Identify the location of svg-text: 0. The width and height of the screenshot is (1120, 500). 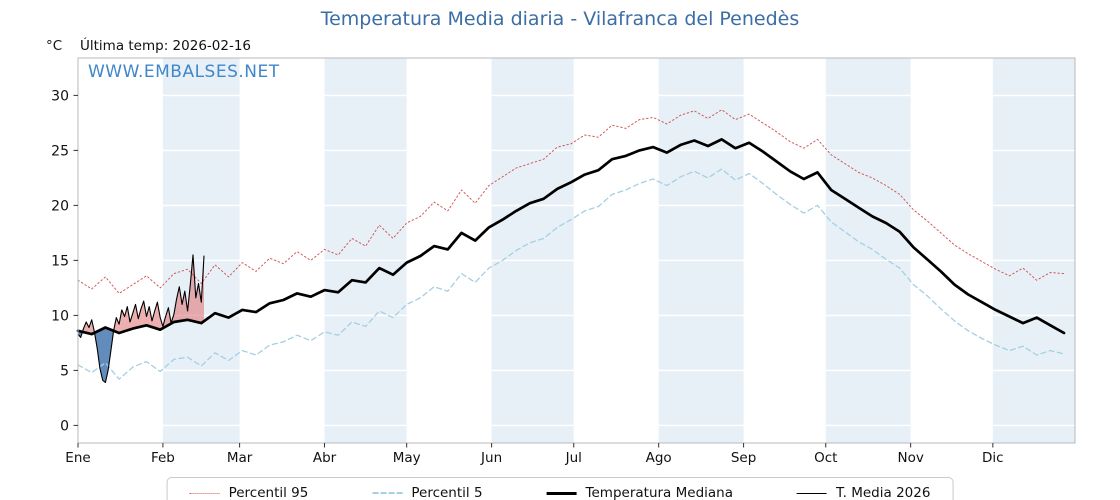
(64, 426).